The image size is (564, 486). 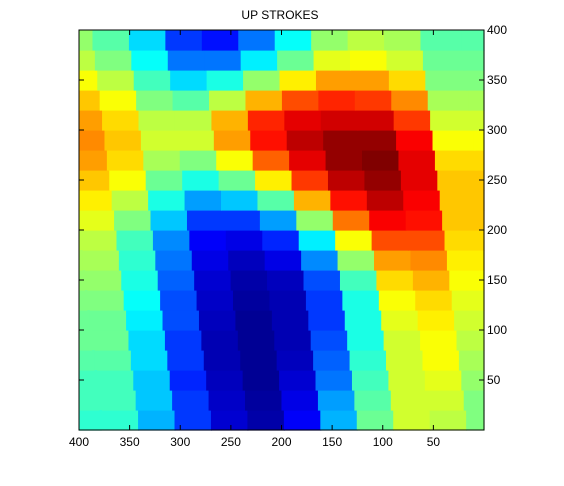 I want to click on y-tick-label: 150, so click(x=497, y=280).